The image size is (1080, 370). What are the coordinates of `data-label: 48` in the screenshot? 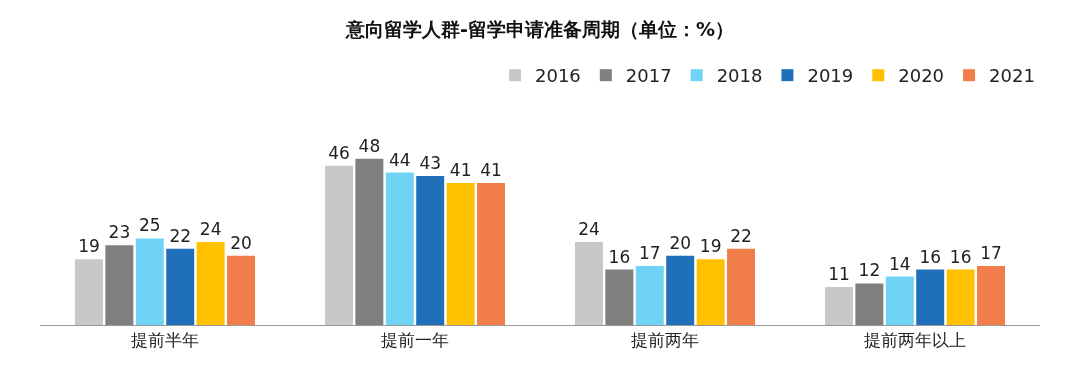 It's located at (369, 145).